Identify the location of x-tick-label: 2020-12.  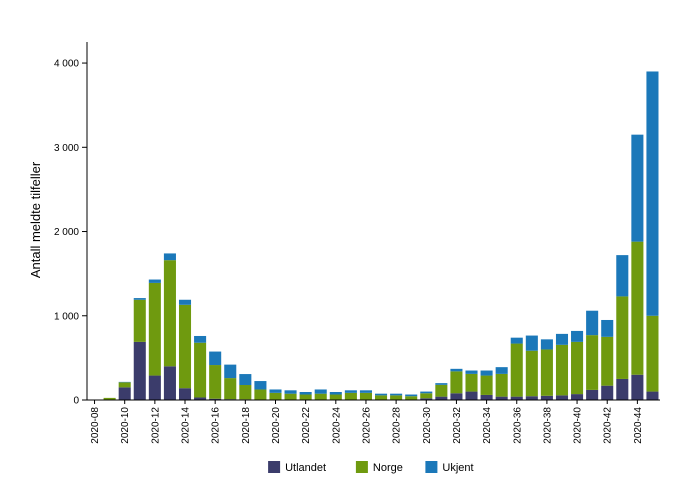
(155, 425).